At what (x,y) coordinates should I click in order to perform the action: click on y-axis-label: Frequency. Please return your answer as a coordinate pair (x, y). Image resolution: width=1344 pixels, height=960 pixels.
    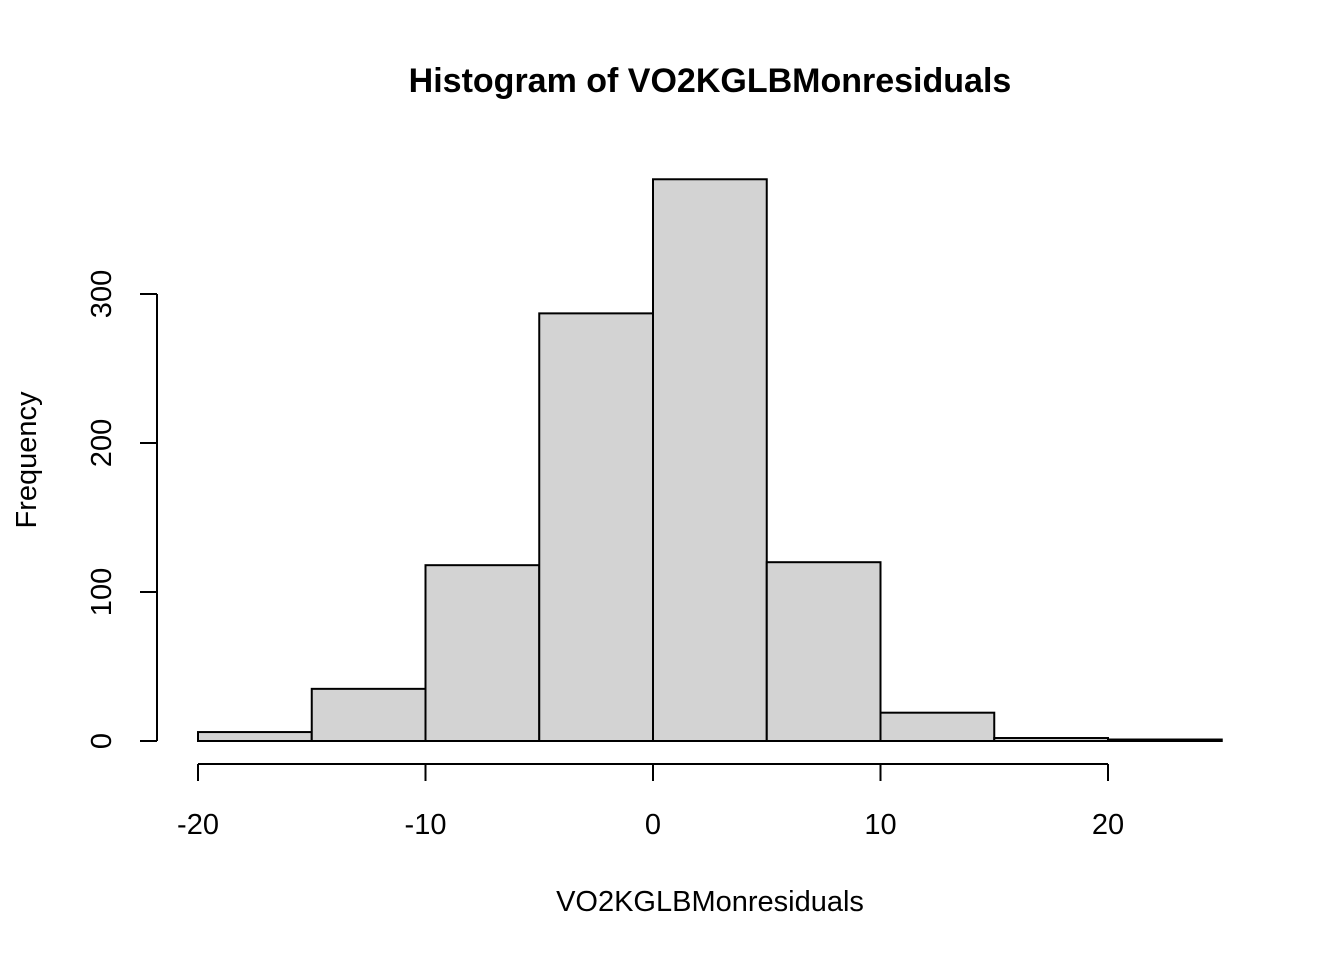
    Looking at the image, I should click on (27, 460).